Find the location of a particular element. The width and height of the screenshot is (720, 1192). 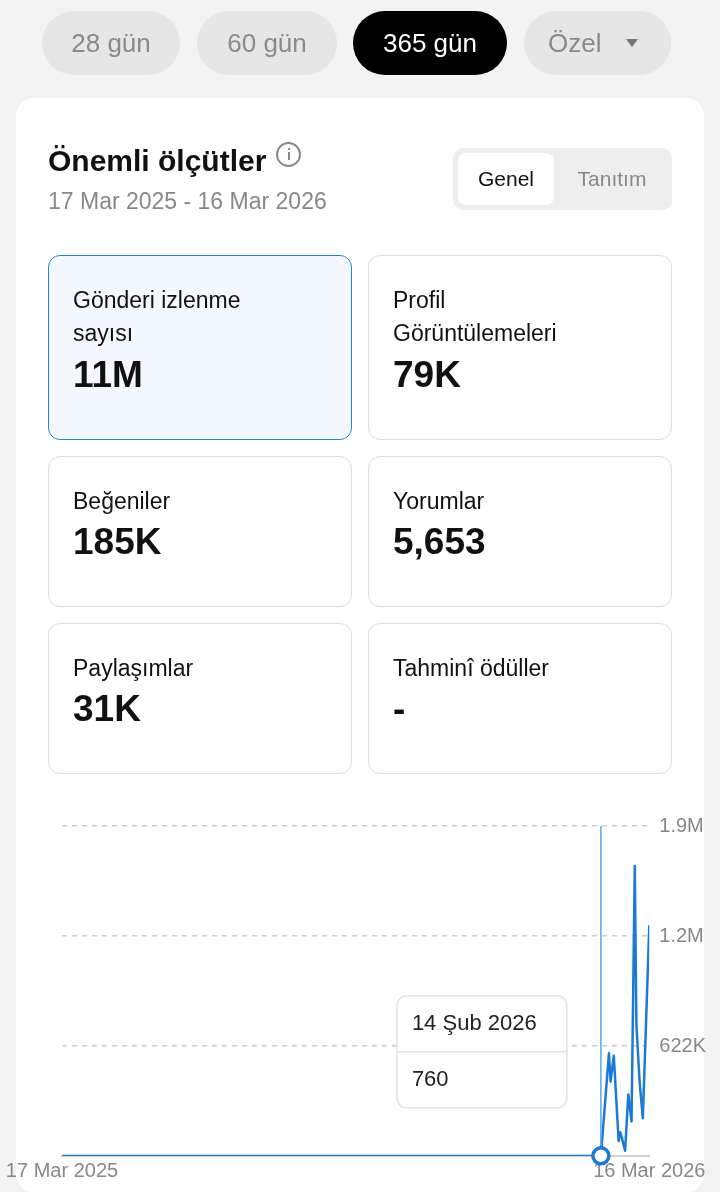

annotation: 14 Şub 2026 is located at coordinates (474, 1022).